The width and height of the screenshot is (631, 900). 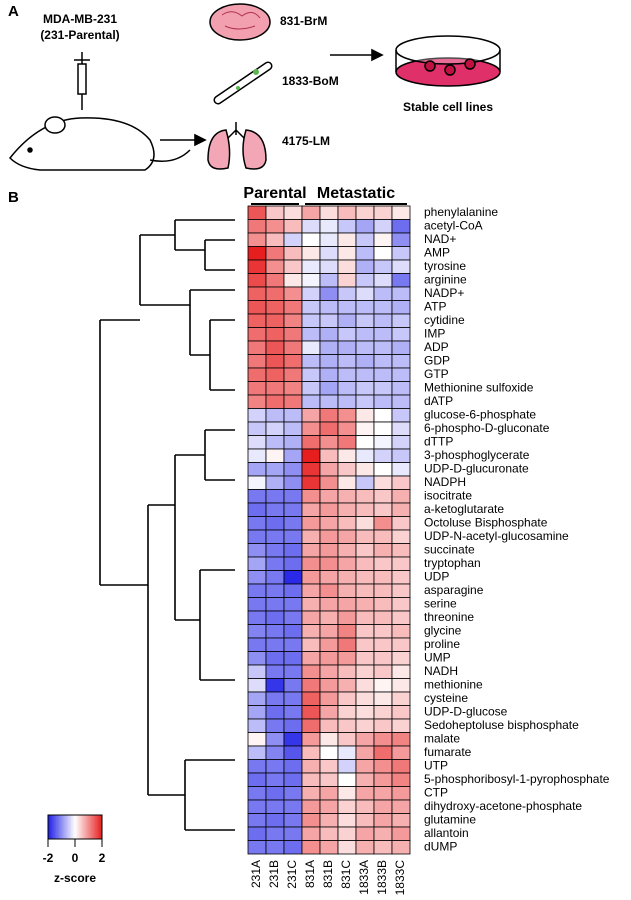 What do you see at coordinates (443, 630) in the screenshot?
I see `row-label: glycine` at bounding box center [443, 630].